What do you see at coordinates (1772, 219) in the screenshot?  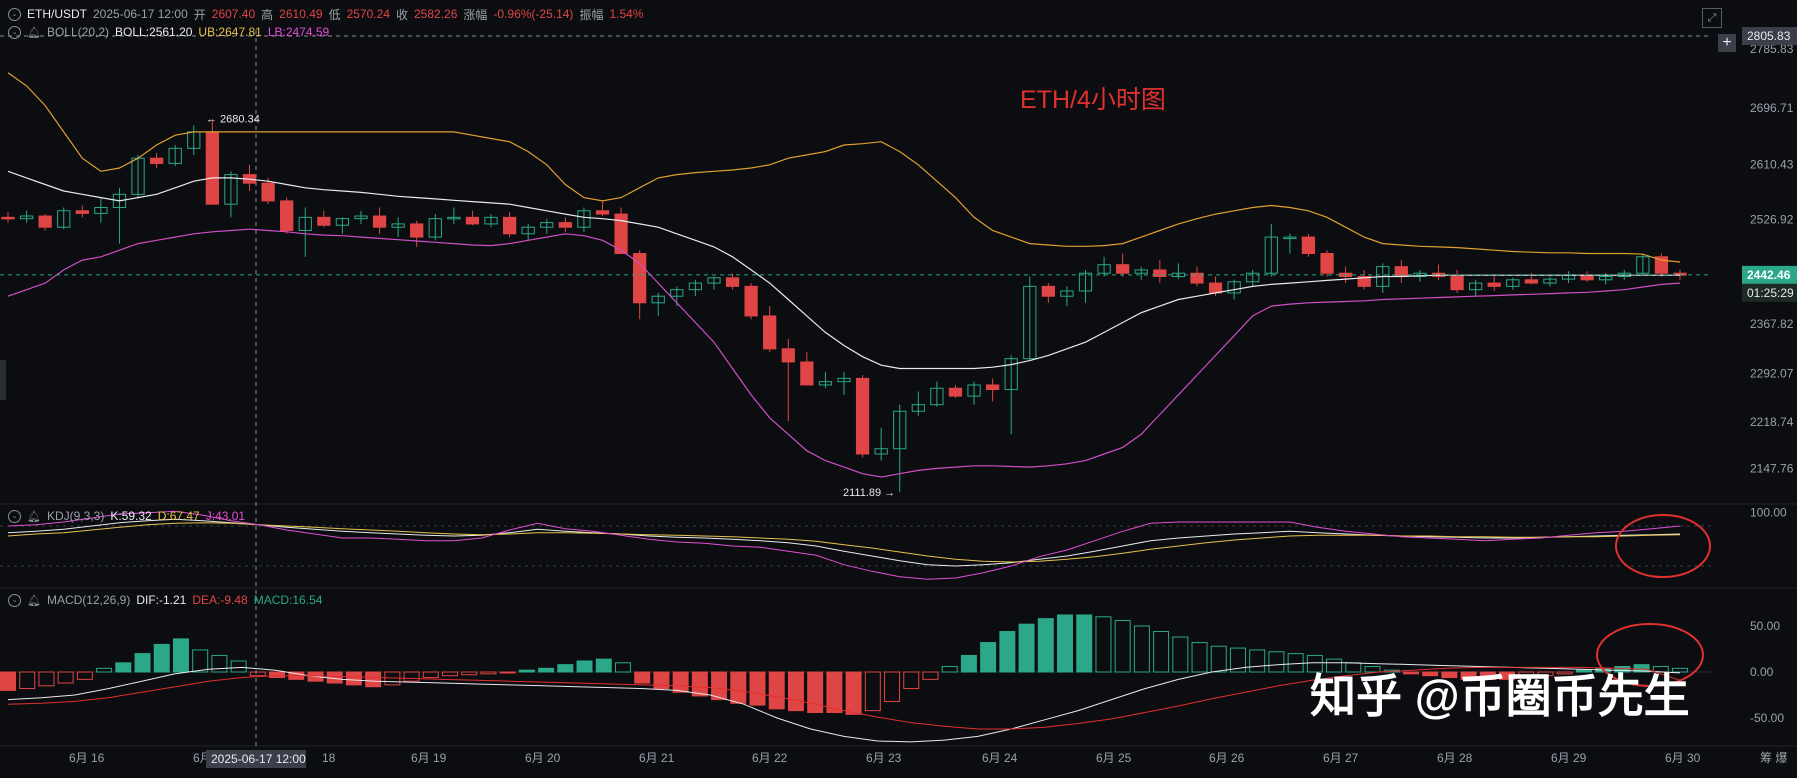 I see `price-tick-label: 2526.92` at bounding box center [1772, 219].